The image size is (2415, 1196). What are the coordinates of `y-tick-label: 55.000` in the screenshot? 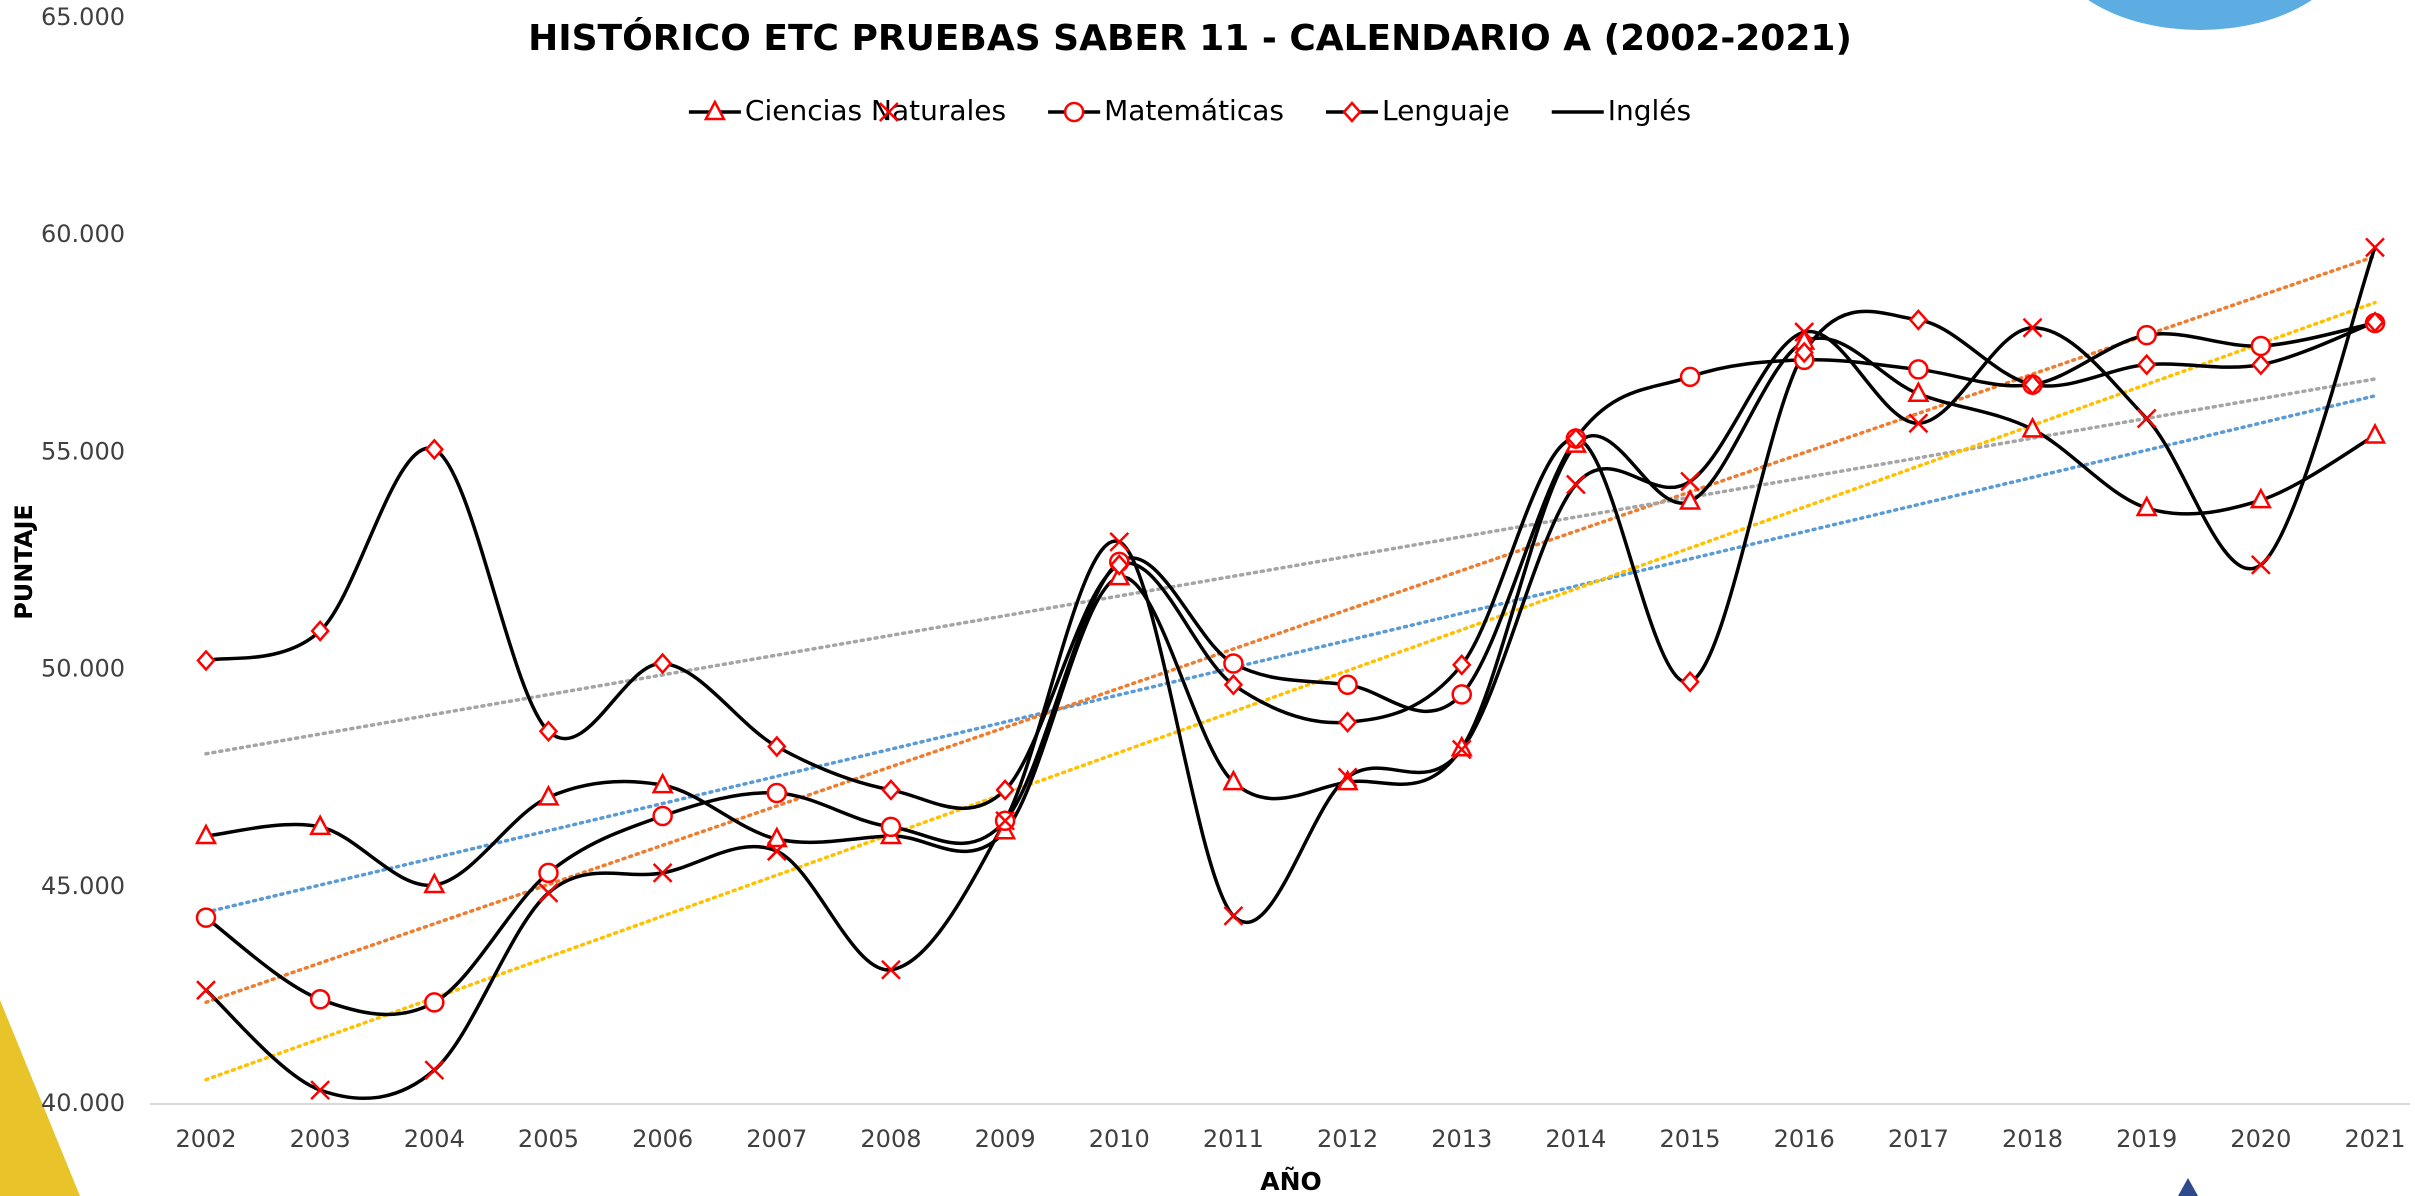 It's located at (83, 451).